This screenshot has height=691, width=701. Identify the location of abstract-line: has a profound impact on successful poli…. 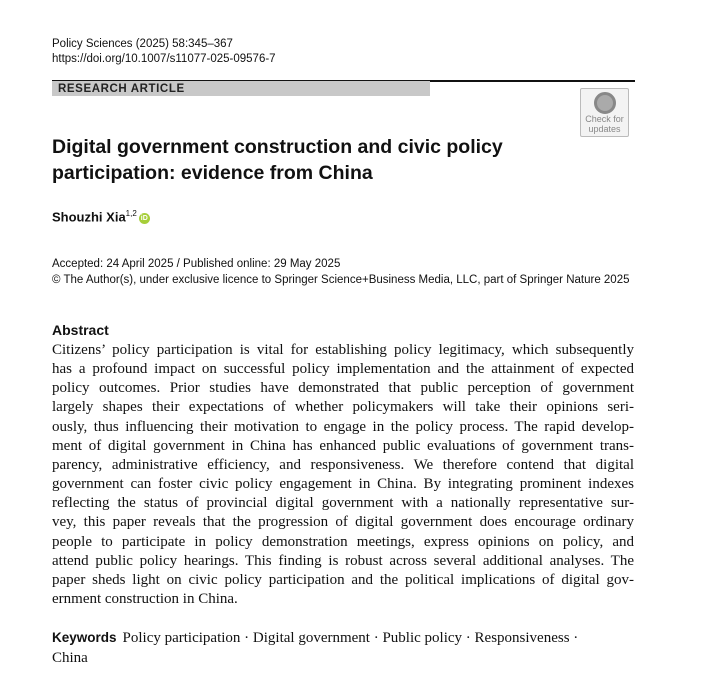
(343, 369).